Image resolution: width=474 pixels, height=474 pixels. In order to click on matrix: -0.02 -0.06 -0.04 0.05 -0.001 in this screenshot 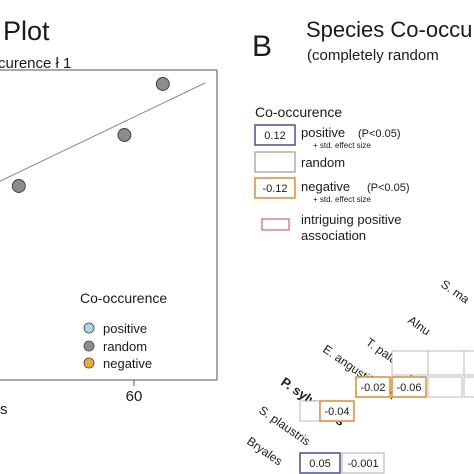, I will do `click(386, 412)`.